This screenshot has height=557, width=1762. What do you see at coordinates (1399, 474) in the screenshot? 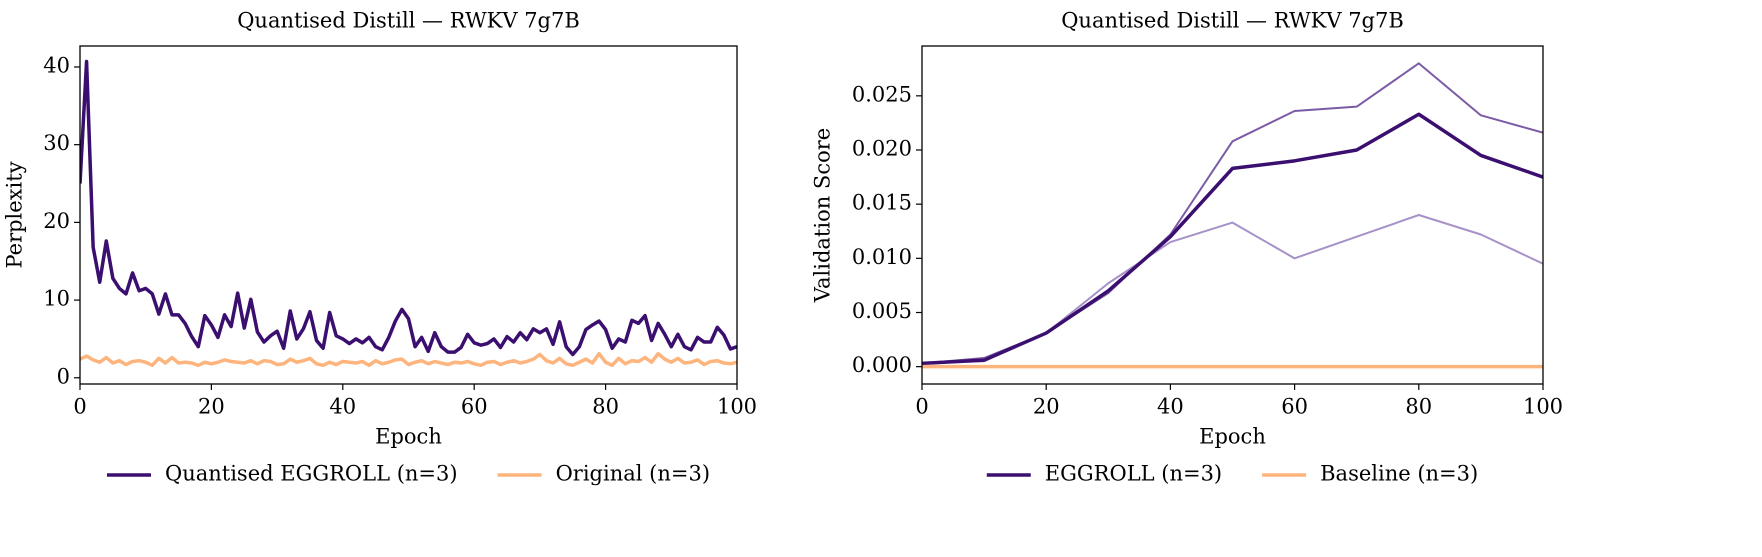
I see `legend-label: Baseline (n=3)` at bounding box center [1399, 474].